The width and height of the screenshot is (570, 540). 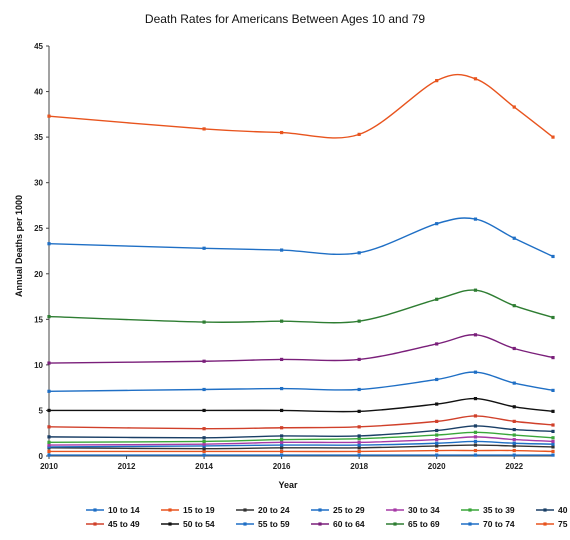 What do you see at coordinates (499, 524) in the screenshot?
I see `legend-label: 70 to 74` at bounding box center [499, 524].